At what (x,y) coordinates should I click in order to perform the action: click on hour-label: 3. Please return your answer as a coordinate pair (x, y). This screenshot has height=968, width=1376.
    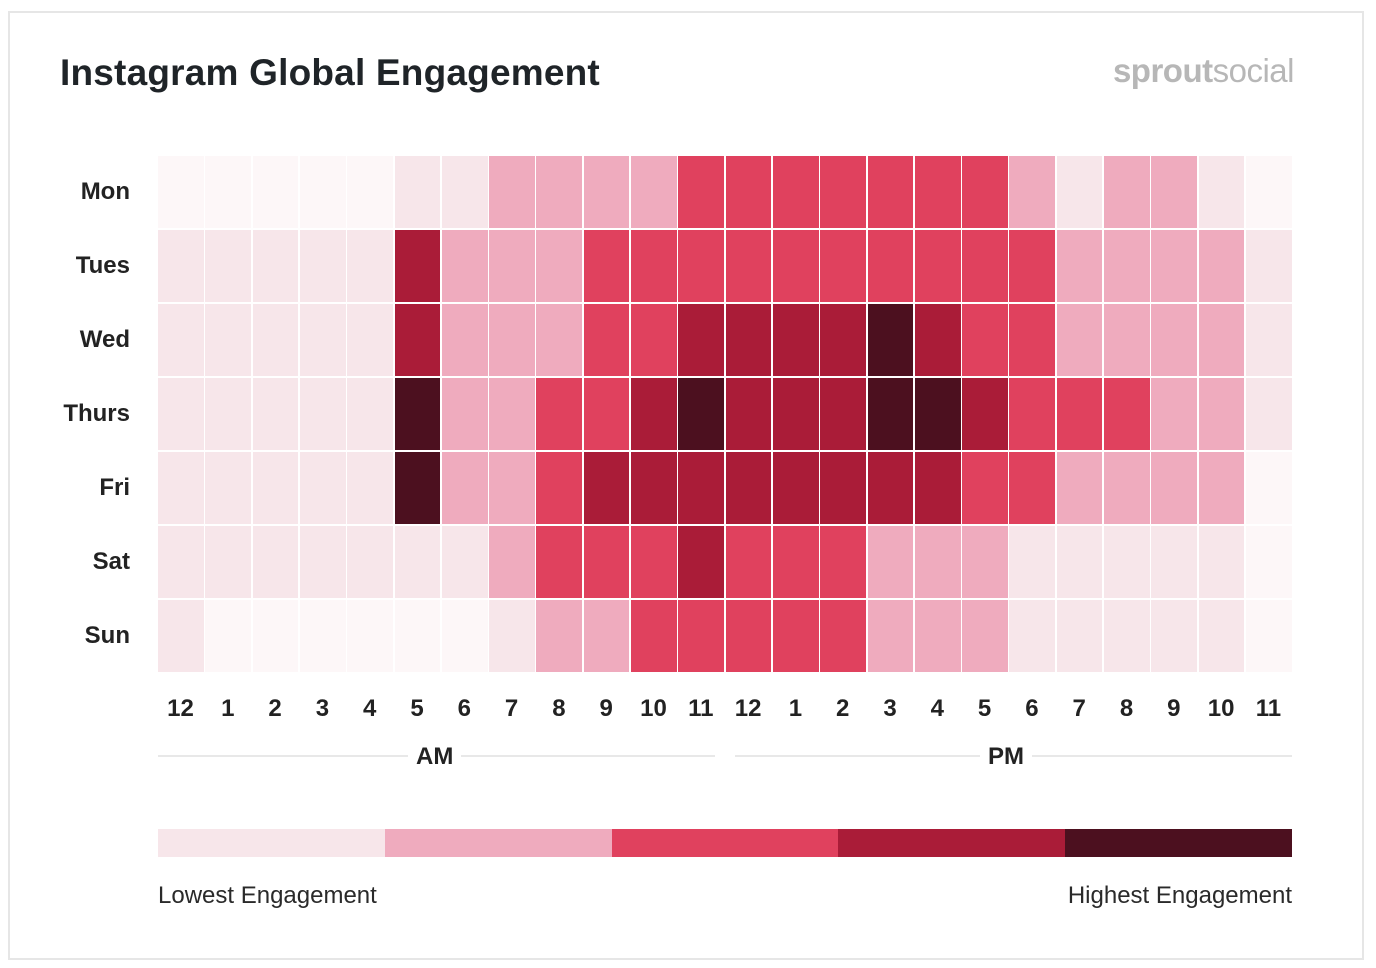
    Looking at the image, I should click on (890, 708).